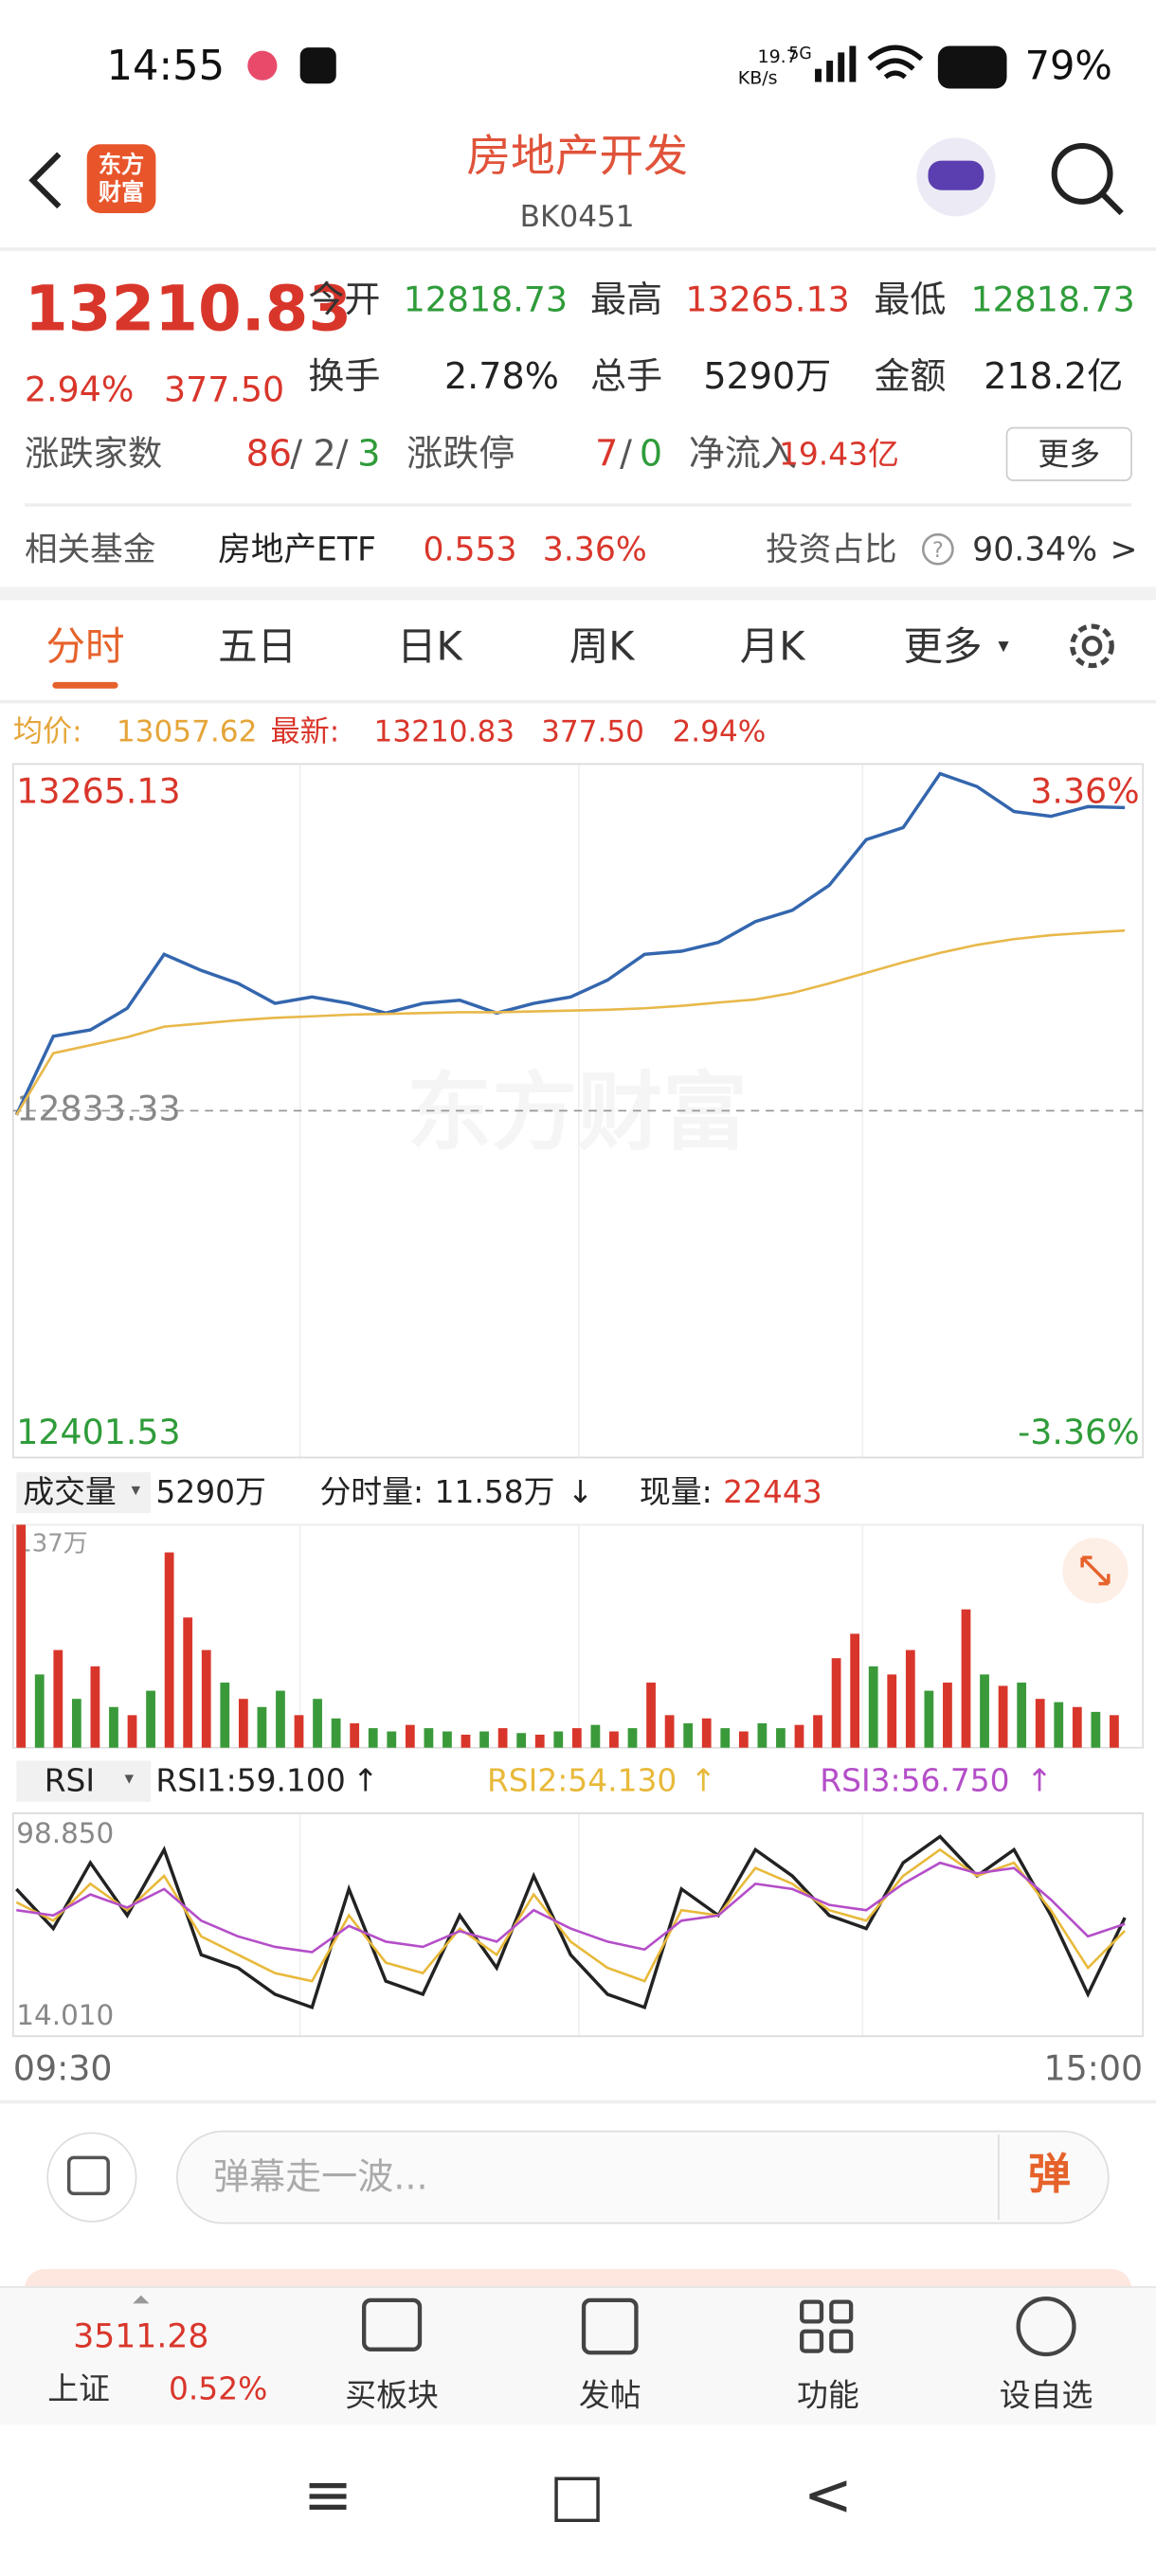  I want to click on field-label: 金额, so click(910, 376).